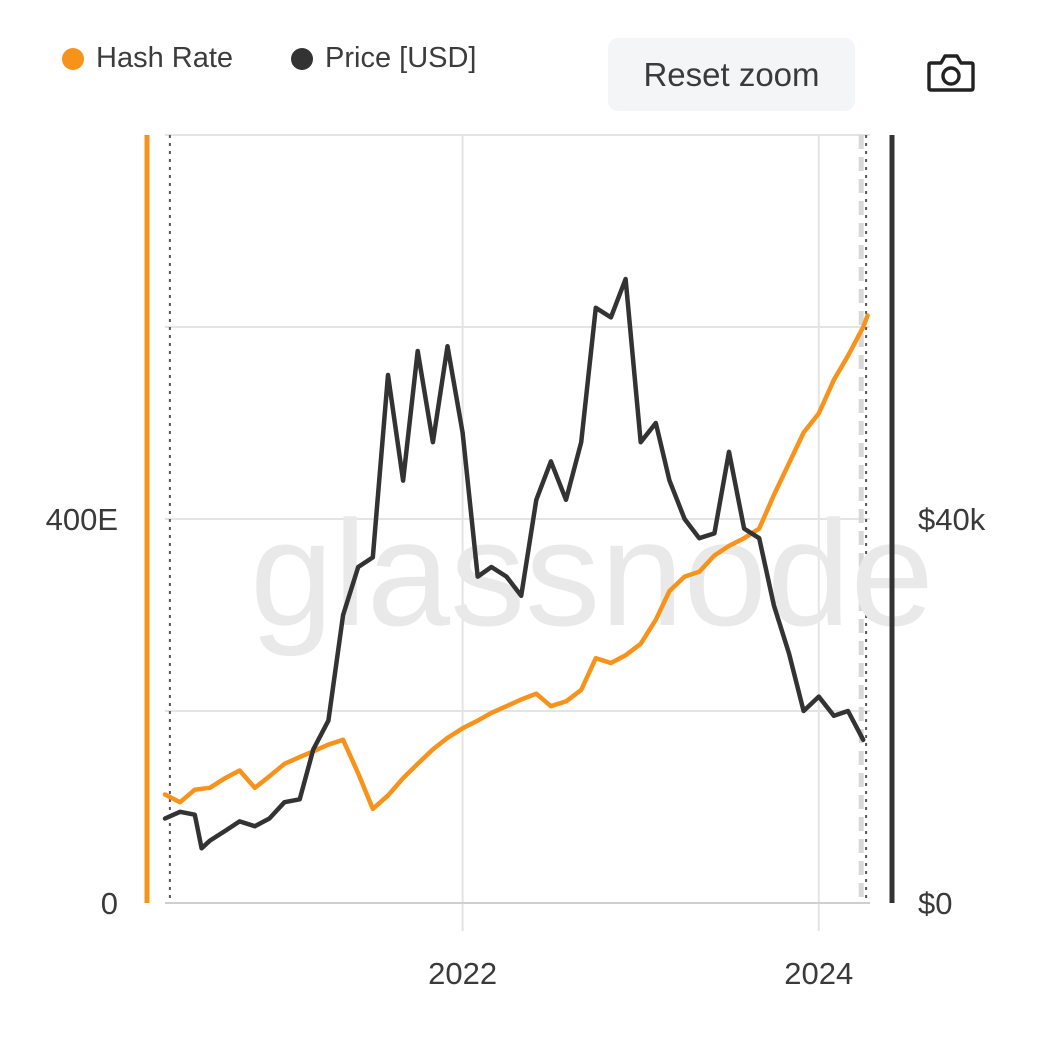 This screenshot has height=1043, width=1054. I want to click on watermark: glassnode, so click(592, 573).